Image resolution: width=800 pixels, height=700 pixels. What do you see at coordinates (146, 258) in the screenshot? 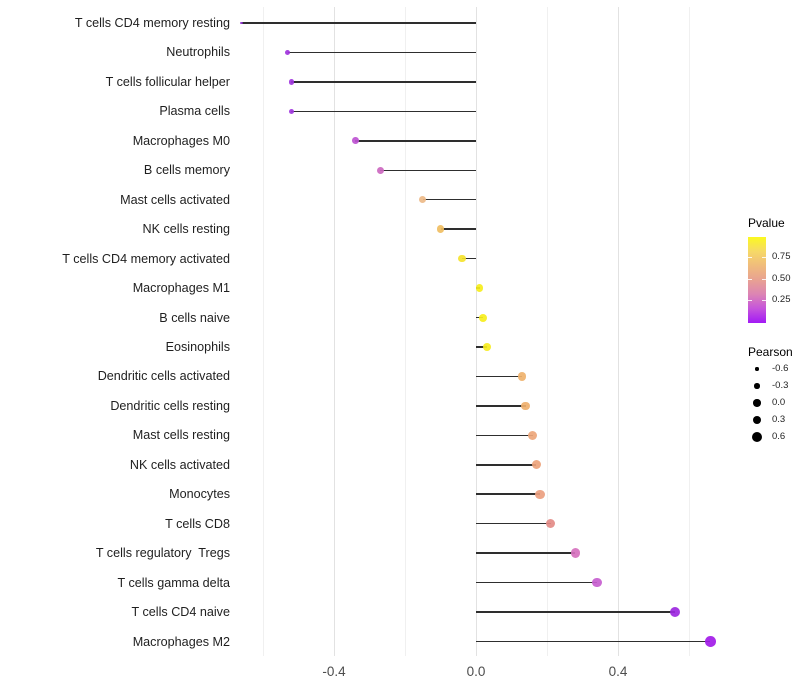
I see `y-axis-label: T cells CD4 memory activated` at bounding box center [146, 258].